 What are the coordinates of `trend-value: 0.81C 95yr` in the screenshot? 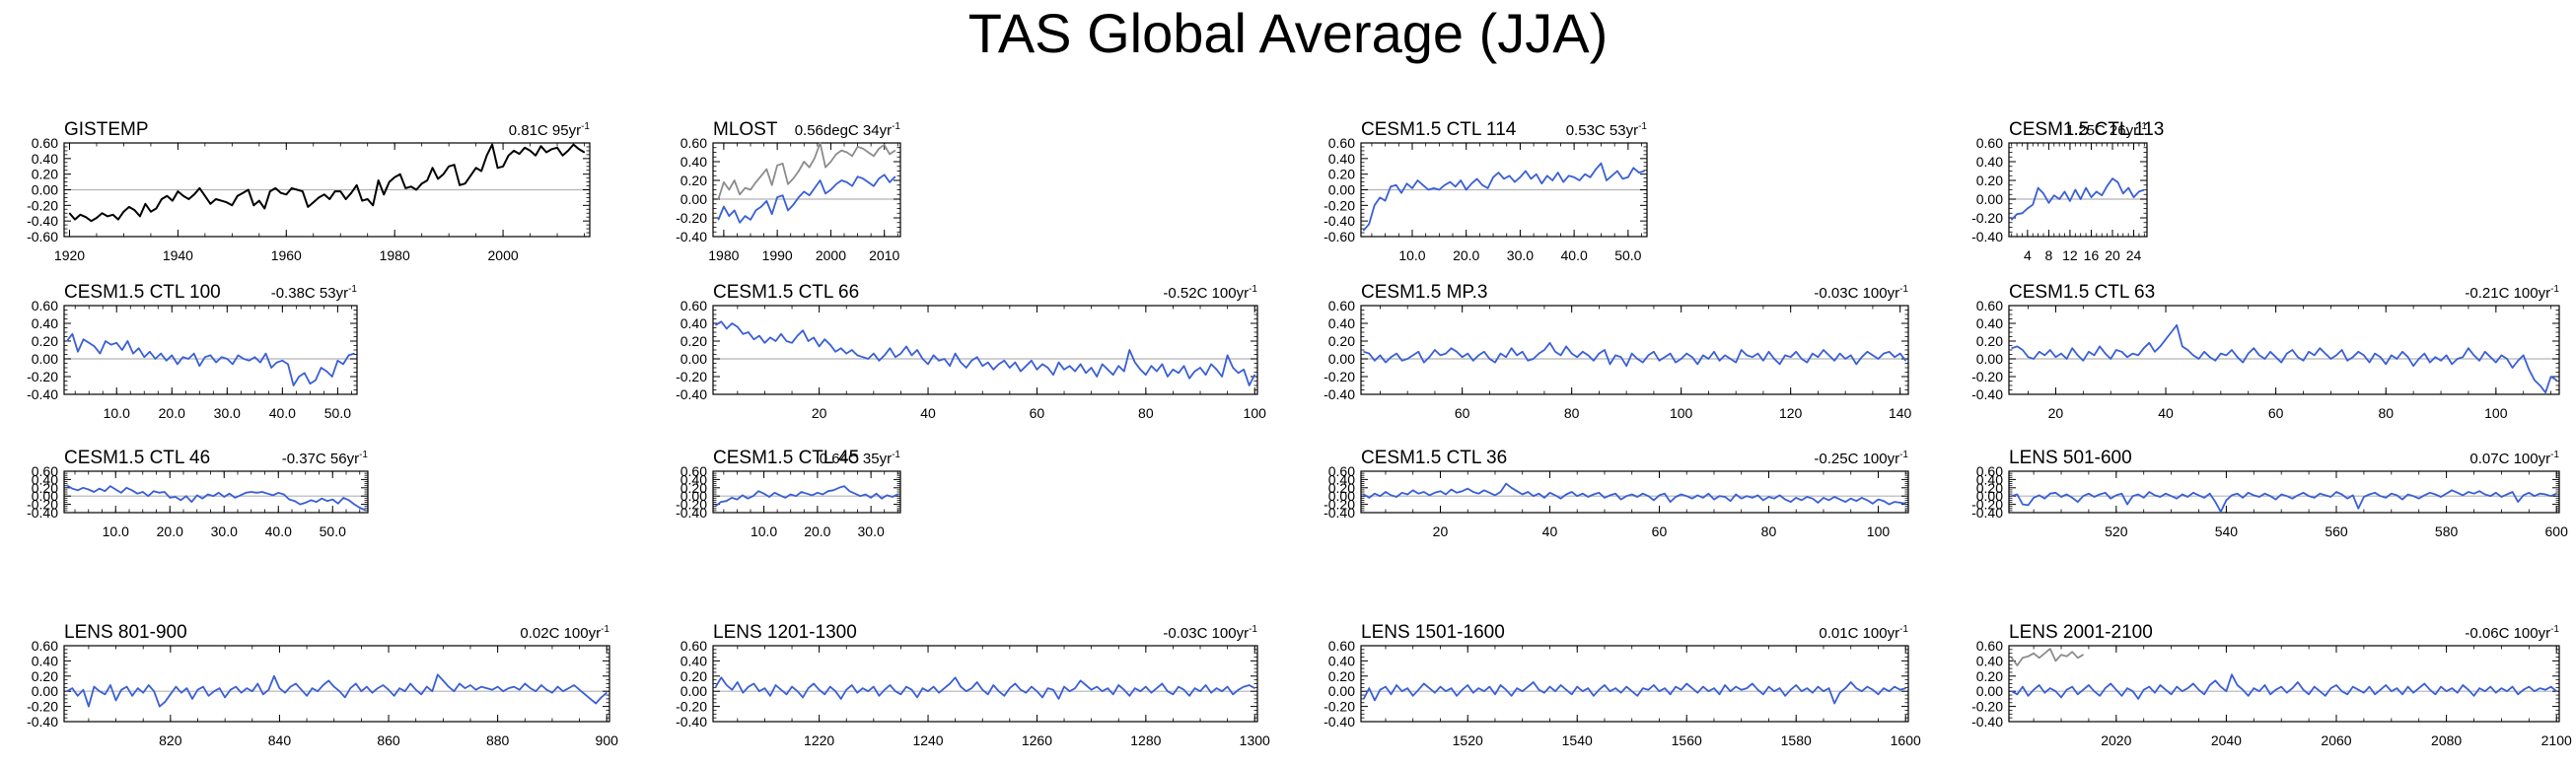 It's located at (545, 130).